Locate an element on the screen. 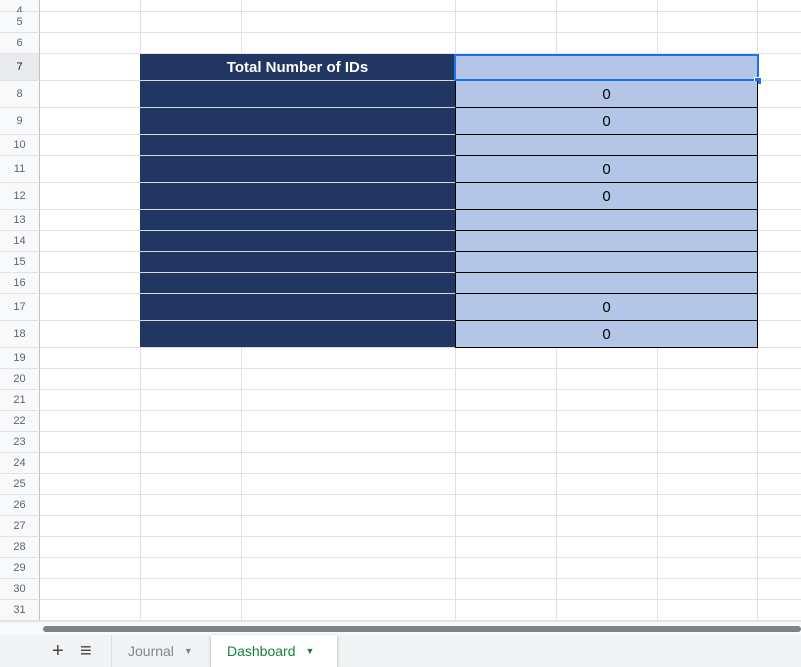  sheet-tab-bar: + ≡ Journal ▼ Dashboard ▼ is located at coordinates (400, 651).